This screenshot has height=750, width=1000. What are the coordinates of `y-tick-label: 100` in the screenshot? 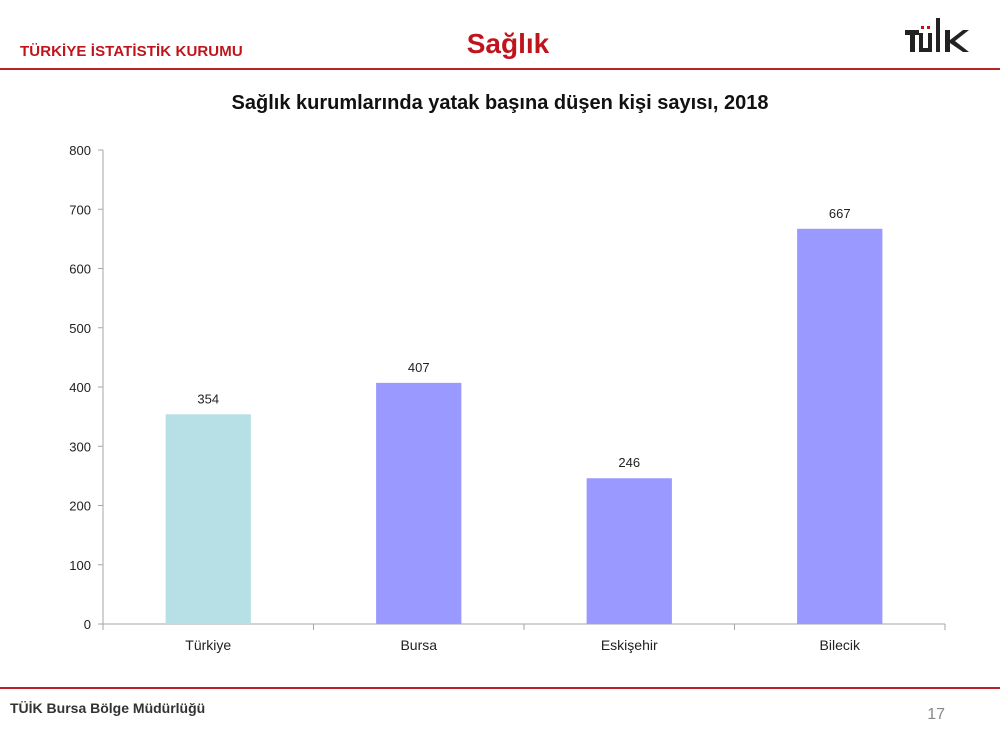 It's located at (80, 565).